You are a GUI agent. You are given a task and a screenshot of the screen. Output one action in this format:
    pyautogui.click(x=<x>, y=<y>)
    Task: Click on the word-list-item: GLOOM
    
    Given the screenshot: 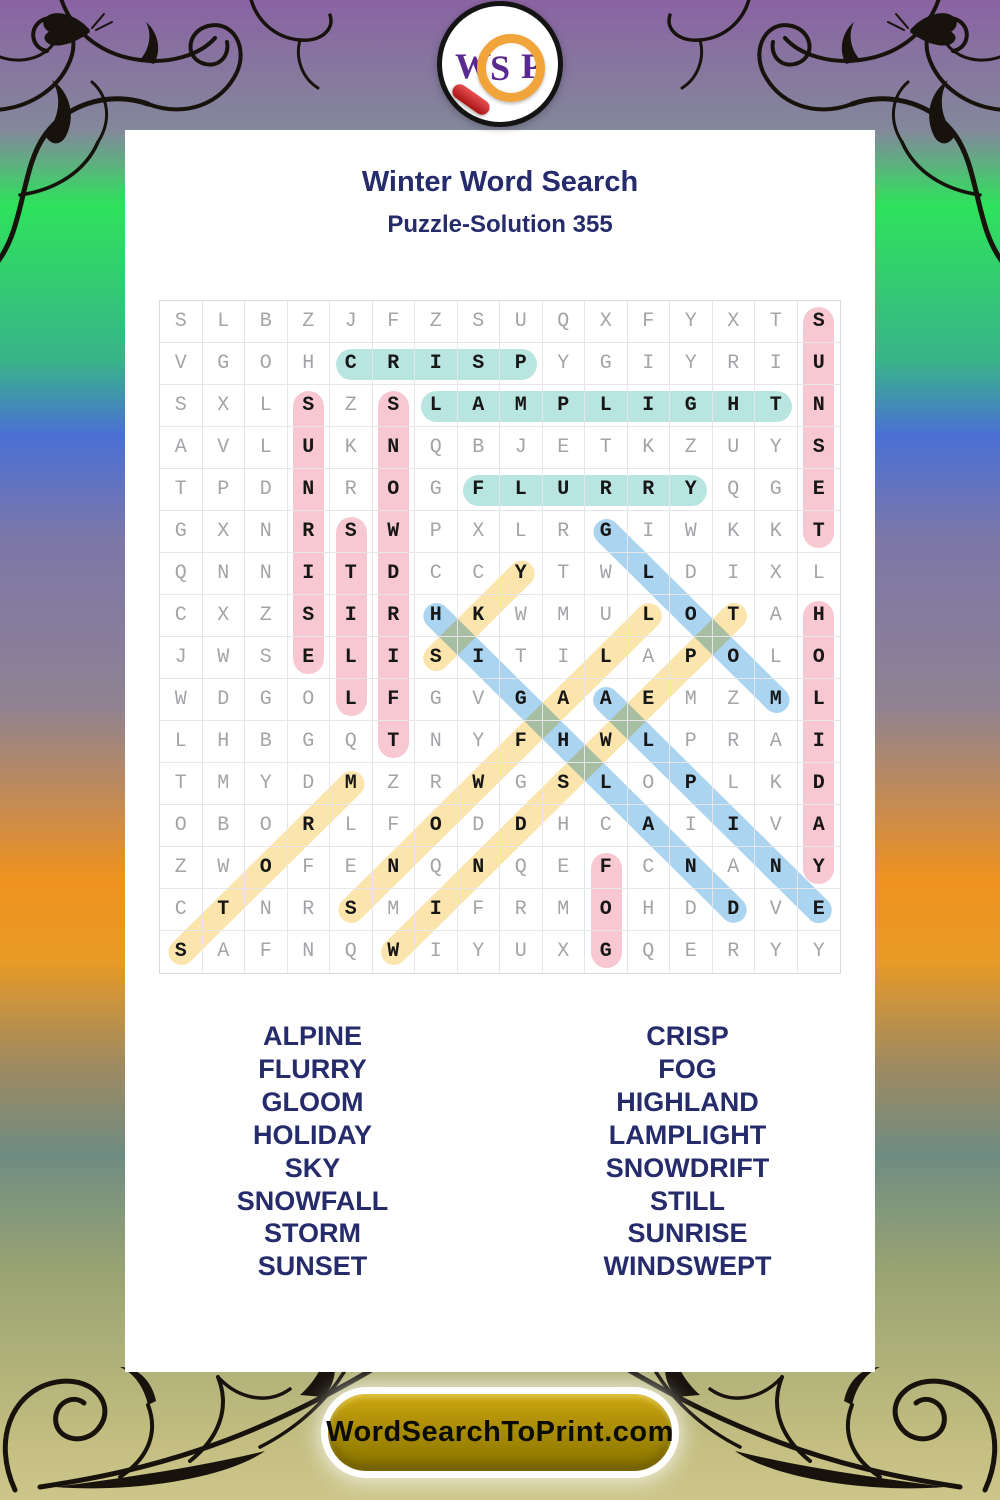 What is the action you would take?
    pyautogui.click(x=312, y=1101)
    